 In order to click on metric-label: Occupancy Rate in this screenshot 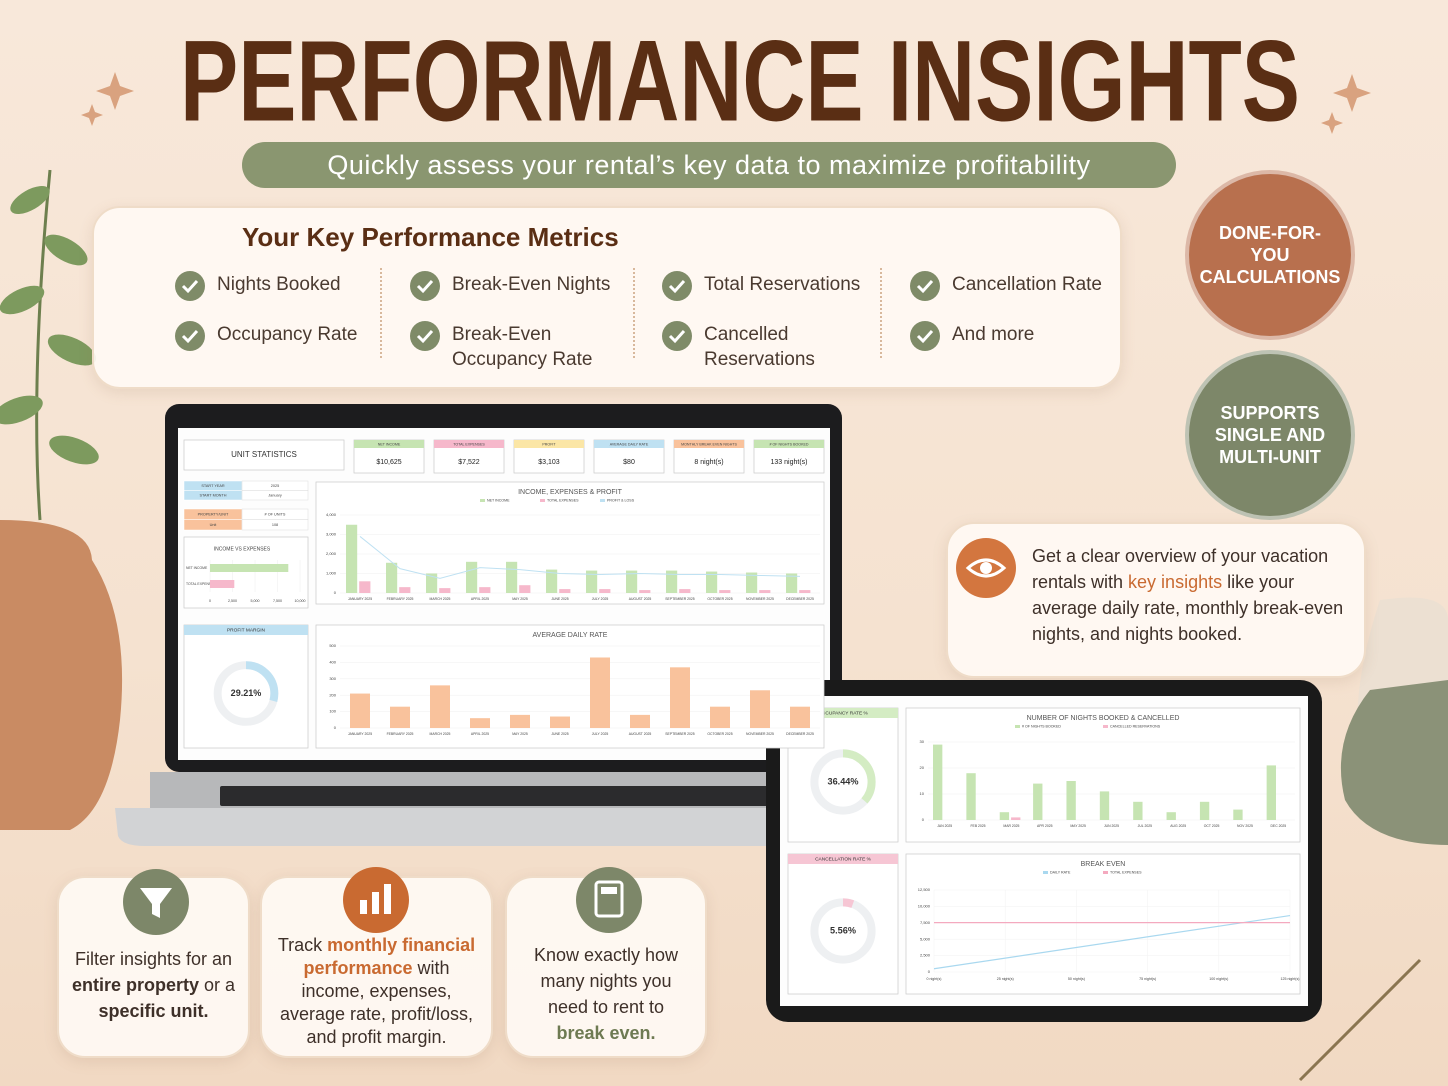, I will do `click(287, 334)`.